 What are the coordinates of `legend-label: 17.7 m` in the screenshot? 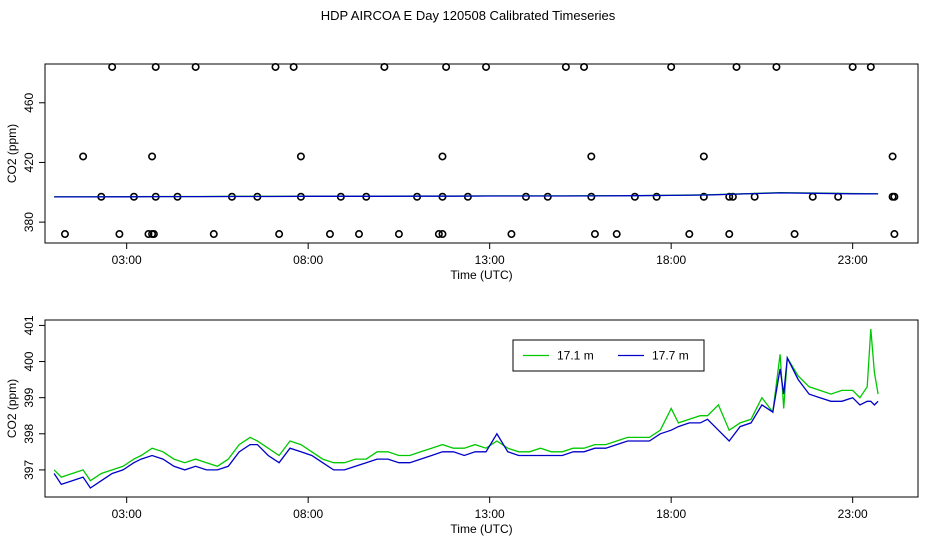 It's located at (670, 356).